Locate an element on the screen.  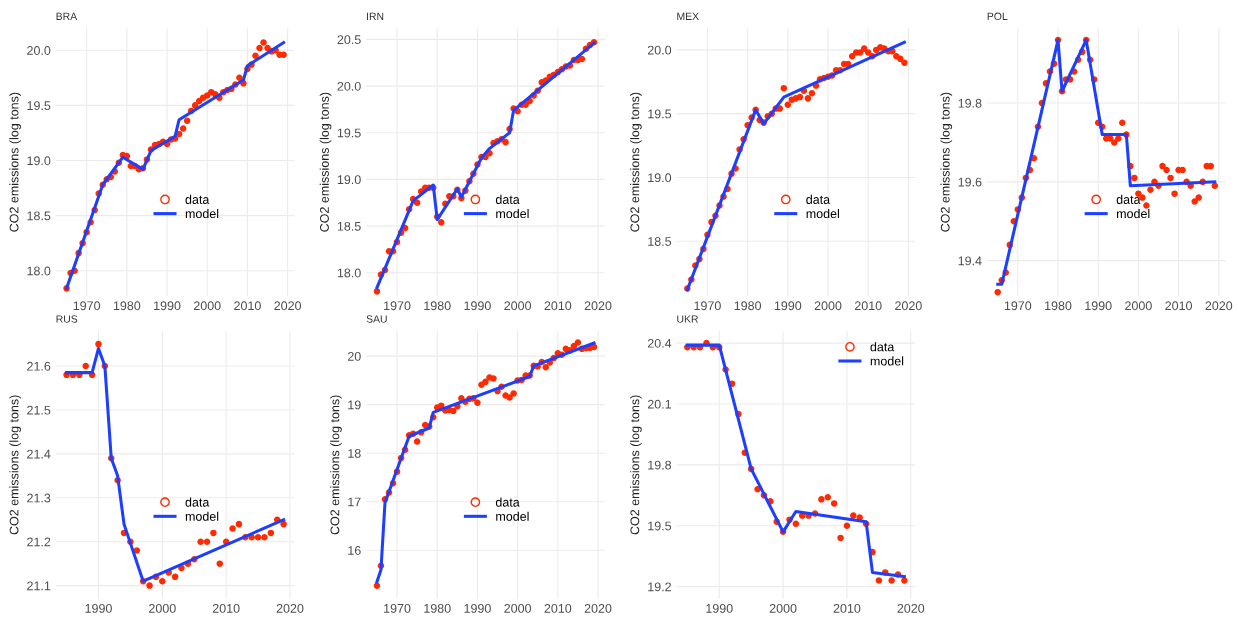
y-tick-label: 20.4 is located at coordinates (659, 343).